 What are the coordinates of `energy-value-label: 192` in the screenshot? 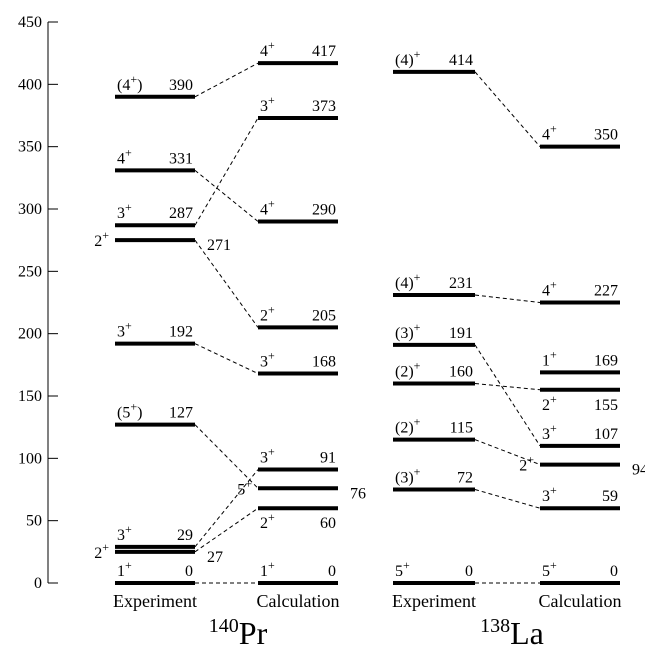 It's located at (181, 332).